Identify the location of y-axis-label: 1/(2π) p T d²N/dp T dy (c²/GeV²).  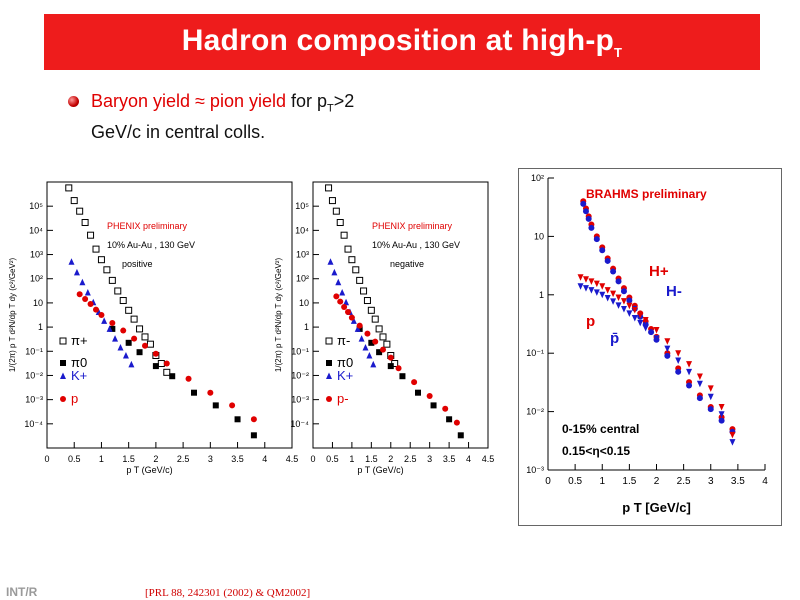
(278, 315).